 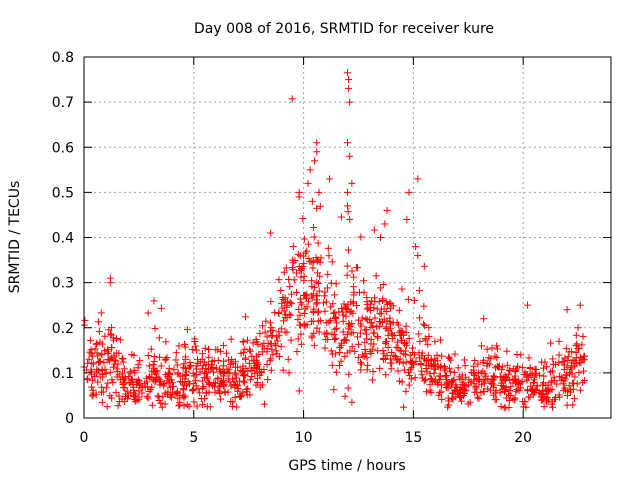 I want to click on x-tick-labels: 0 5 10 15 20, so click(x=306, y=438).